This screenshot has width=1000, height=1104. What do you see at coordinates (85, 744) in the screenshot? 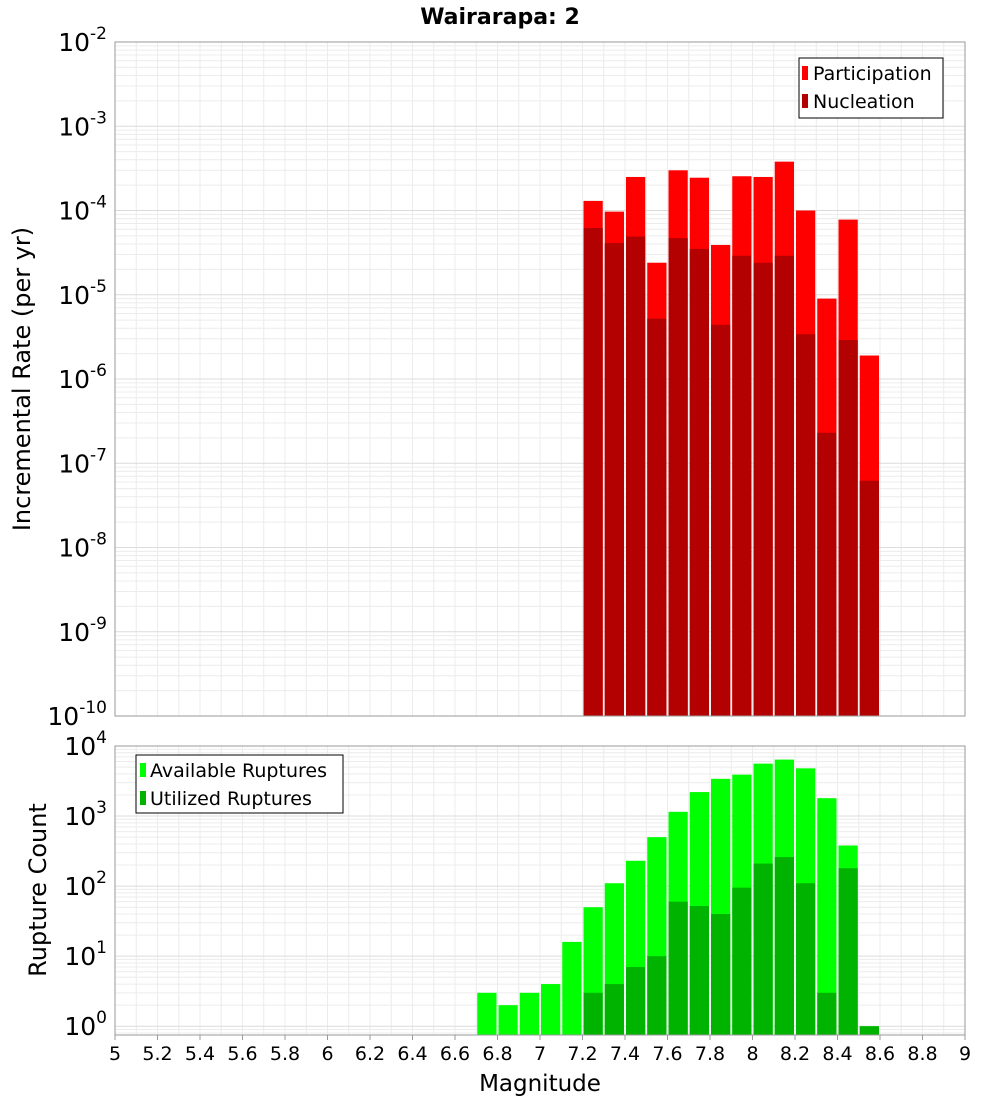
I see `y-tick-label: 10⁴` at bounding box center [85, 744].